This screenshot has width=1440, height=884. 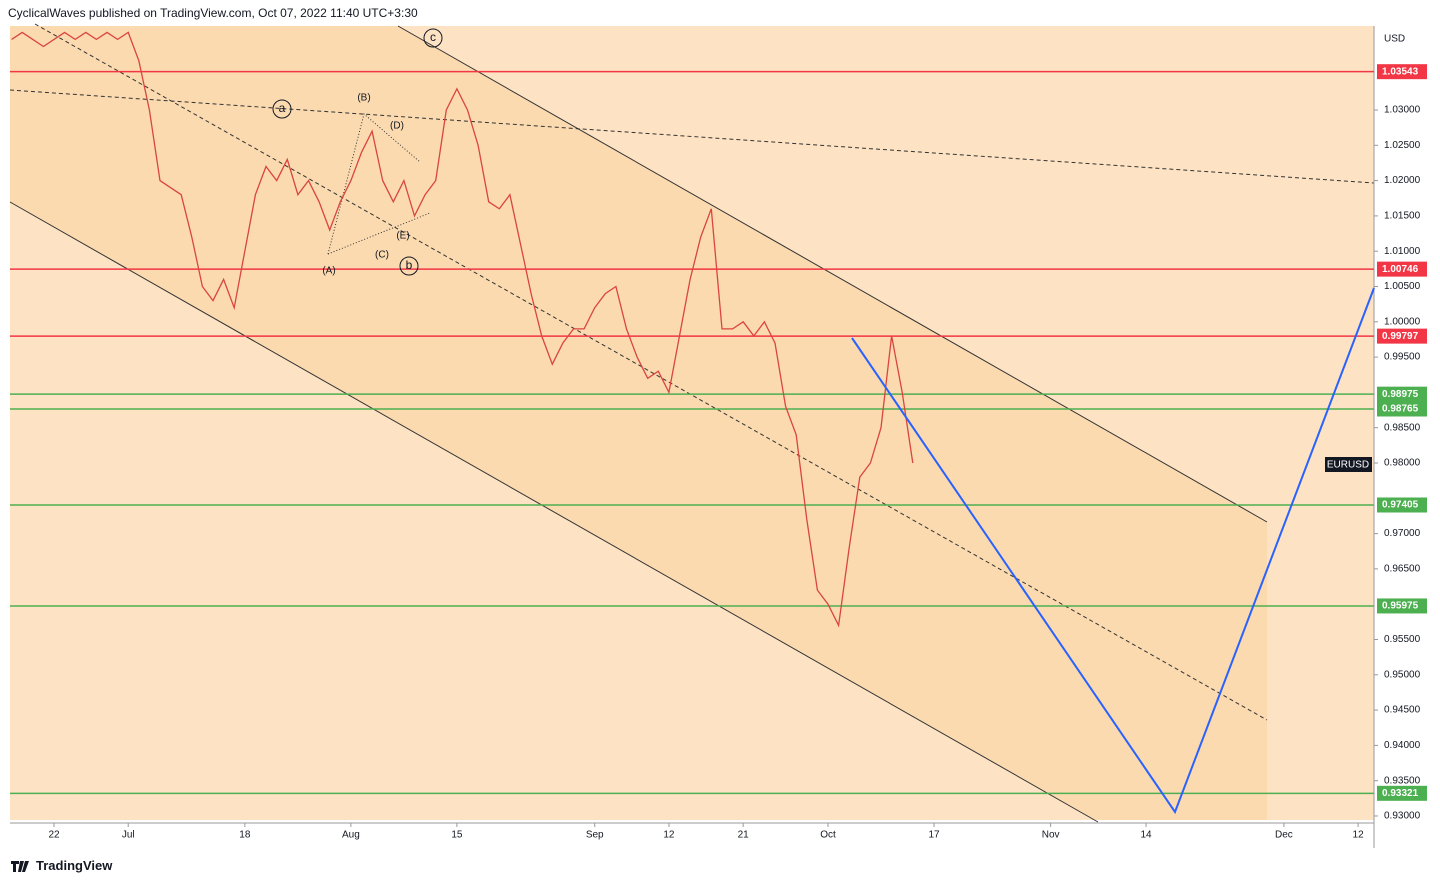 What do you see at coordinates (1402, 286) in the screenshot?
I see `y-tick-label: 1.00500` at bounding box center [1402, 286].